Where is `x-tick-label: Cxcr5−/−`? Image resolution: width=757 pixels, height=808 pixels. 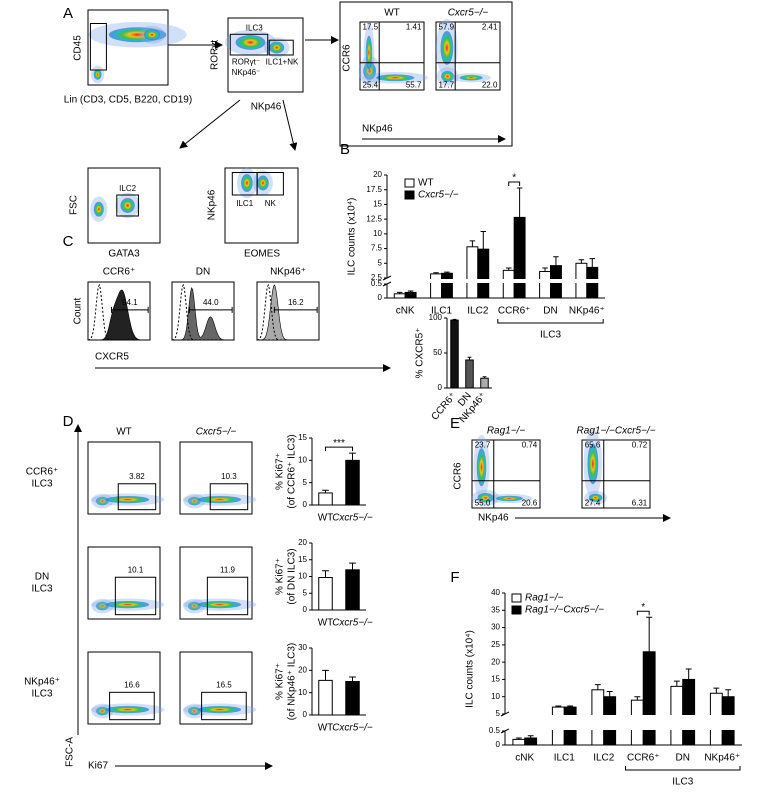 x-tick-label: Cxcr5−/− is located at coordinates (352, 623).